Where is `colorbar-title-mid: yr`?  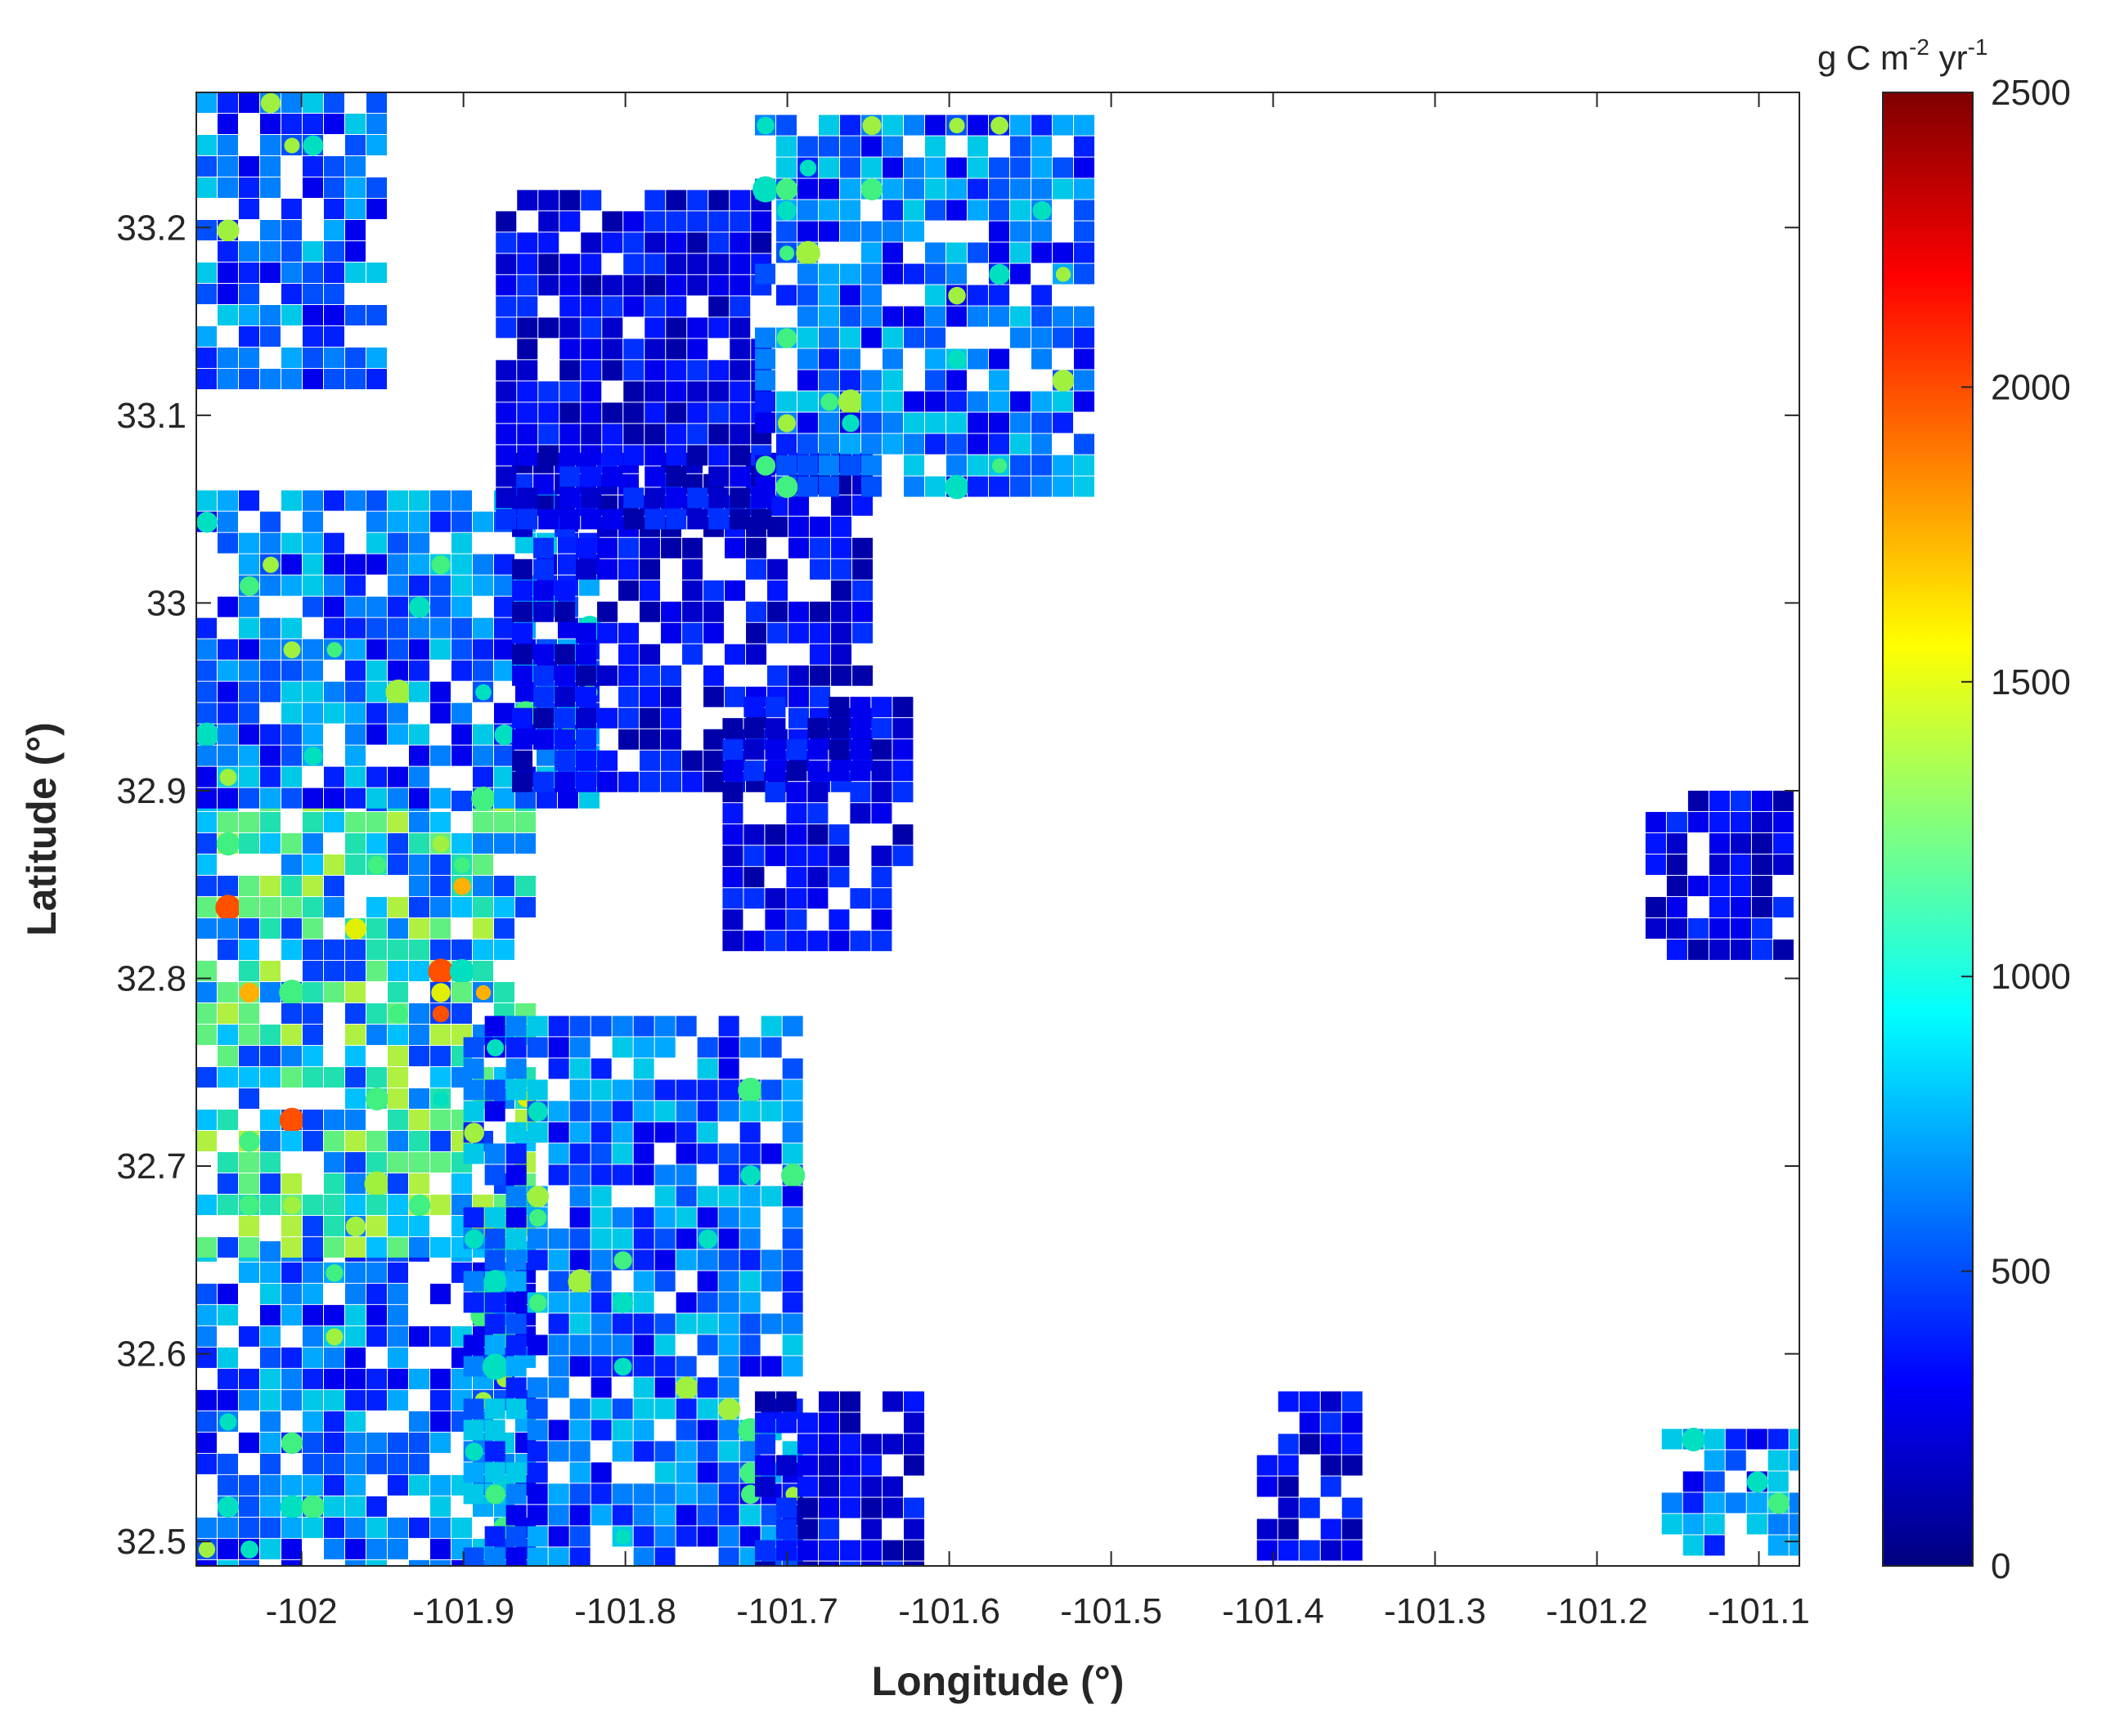
colorbar-title-mid: yr is located at coordinates (1949, 57).